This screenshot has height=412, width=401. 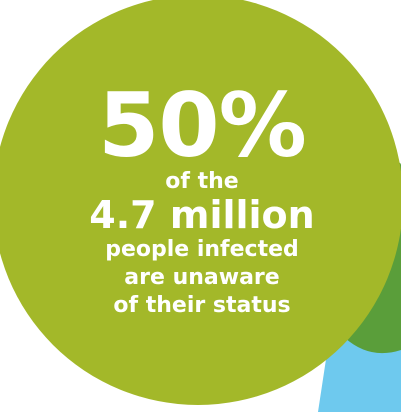 What do you see at coordinates (202, 215) in the screenshot?
I see `stat-million: 4.7 million` at bounding box center [202, 215].